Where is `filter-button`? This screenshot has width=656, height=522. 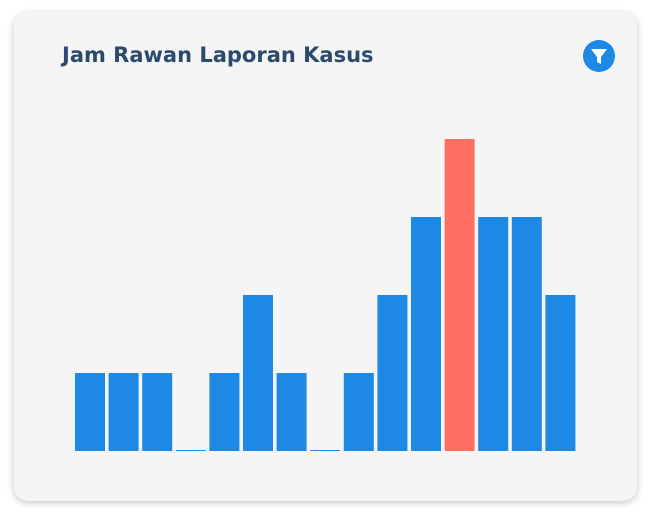 filter-button is located at coordinates (599, 56).